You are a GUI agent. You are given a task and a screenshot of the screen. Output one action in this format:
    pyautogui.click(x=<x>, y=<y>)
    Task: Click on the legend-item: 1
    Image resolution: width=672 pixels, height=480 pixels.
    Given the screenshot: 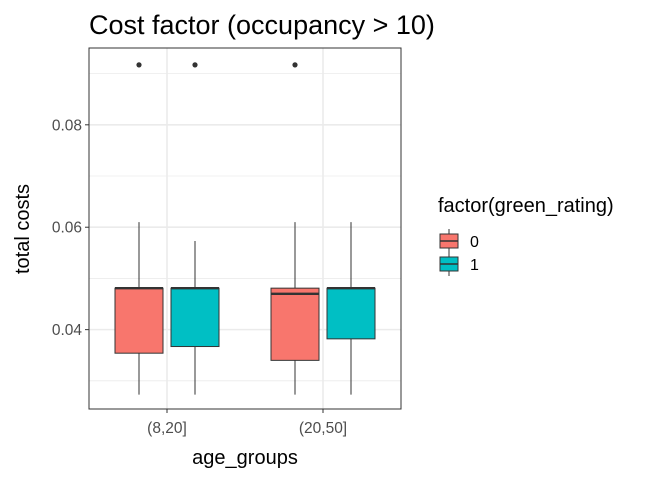 What is the action you would take?
    pyautogui.click(x=459, y=264)
    